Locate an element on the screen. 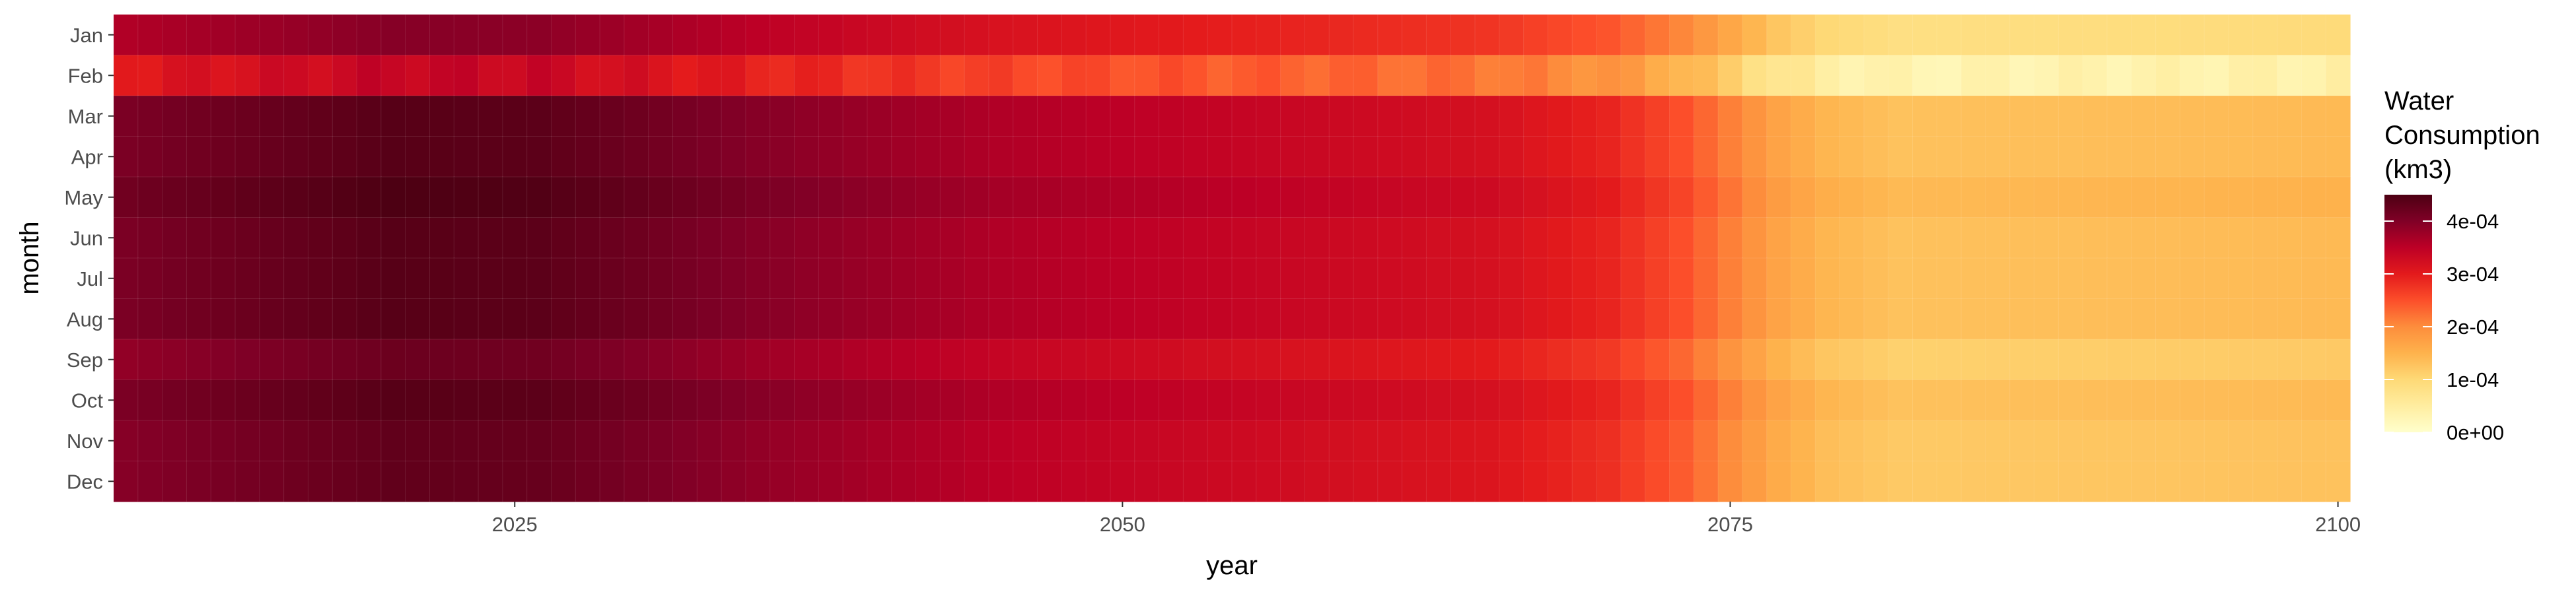  y-tick-label: Dec is located at coordinates (85, 481).